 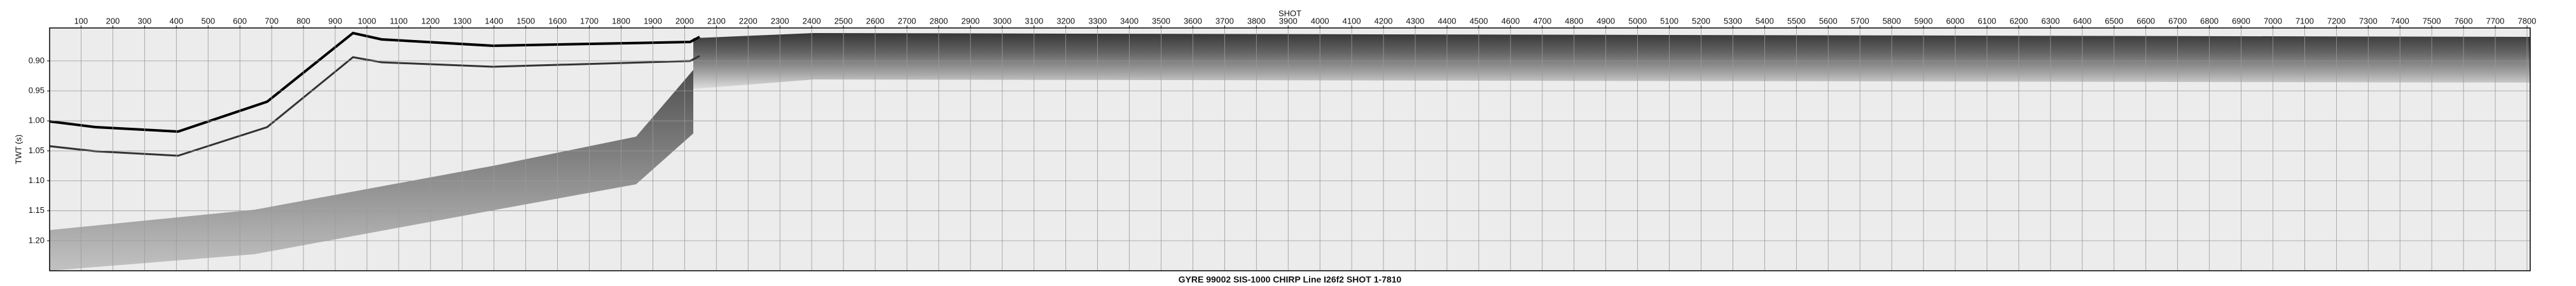 I want to click on x-tick-label: 4600, so click(x=1510, y=20).